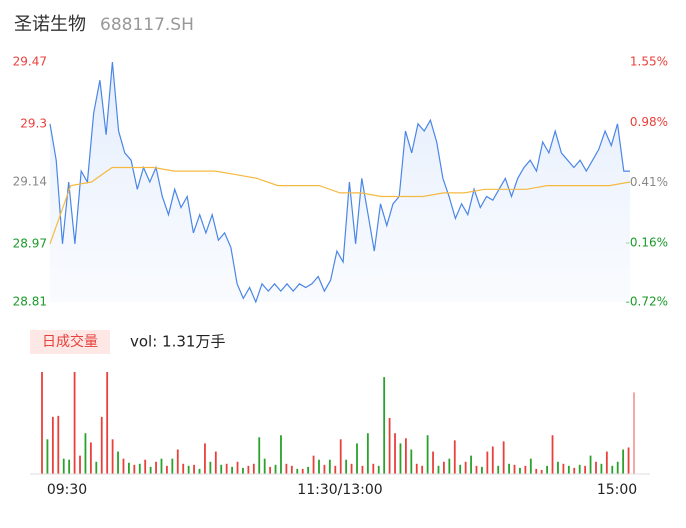 Image resolution: width=686 pixels, height=528 pixels. I want to click on x-tick-label: 15:00, so click(617, 490).